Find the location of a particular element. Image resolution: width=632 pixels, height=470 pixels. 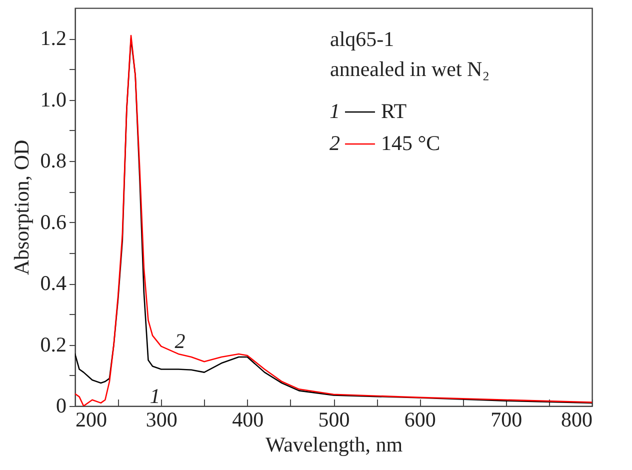

x-tick-label: 500 is located at coordinates (334, 420).